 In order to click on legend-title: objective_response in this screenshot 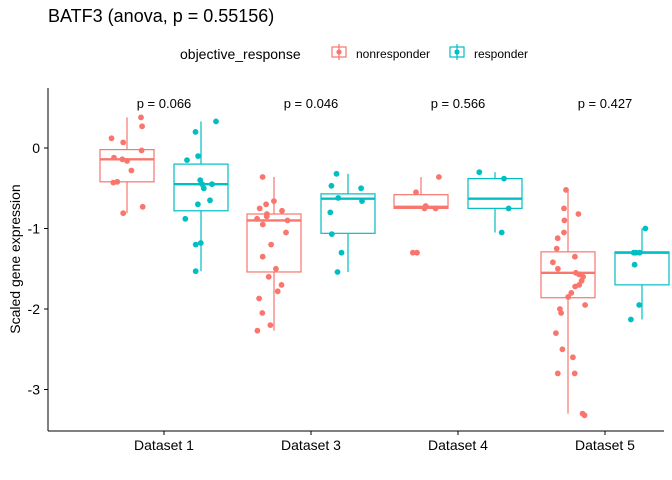, I will do `click(240, 54)`.